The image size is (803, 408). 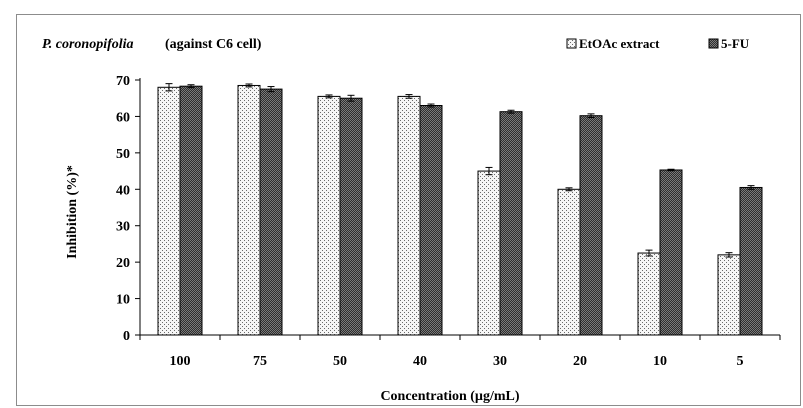 I want to click on legend-label-etoac: EtOAc extract, so click(x=619, y=43).